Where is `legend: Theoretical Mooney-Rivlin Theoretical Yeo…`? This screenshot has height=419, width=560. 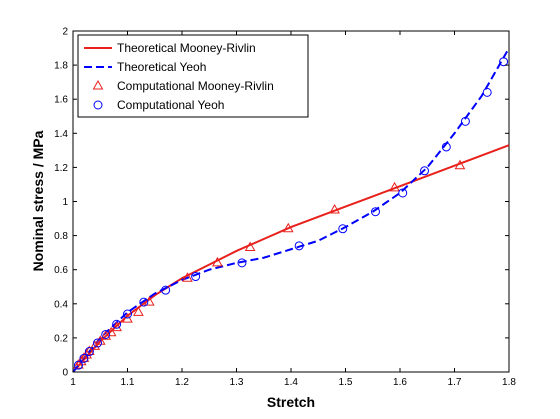
legend: Theoretical Mooney-Rivlin Theoretical Yeo… is located at coordinates (193, 76).